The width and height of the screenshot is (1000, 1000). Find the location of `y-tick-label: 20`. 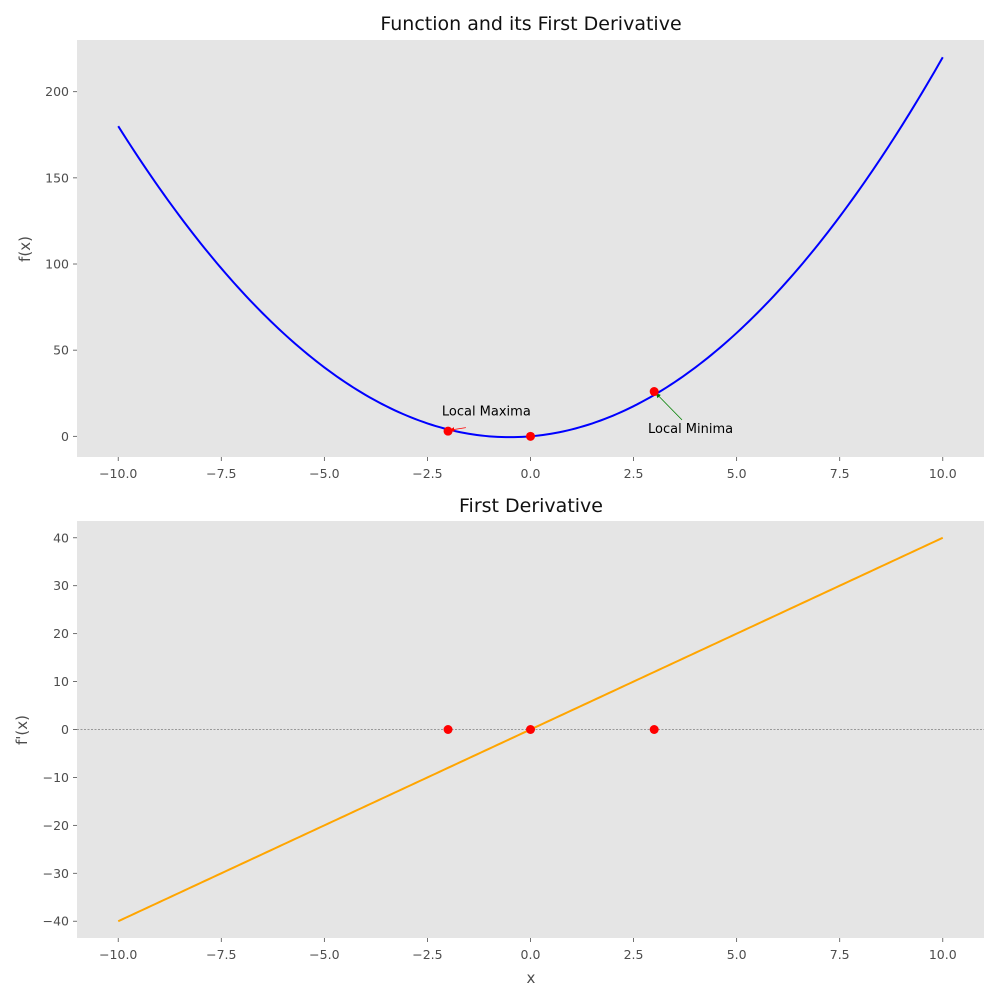

y-tick-label: 20 is located at coordinates (61, 633).